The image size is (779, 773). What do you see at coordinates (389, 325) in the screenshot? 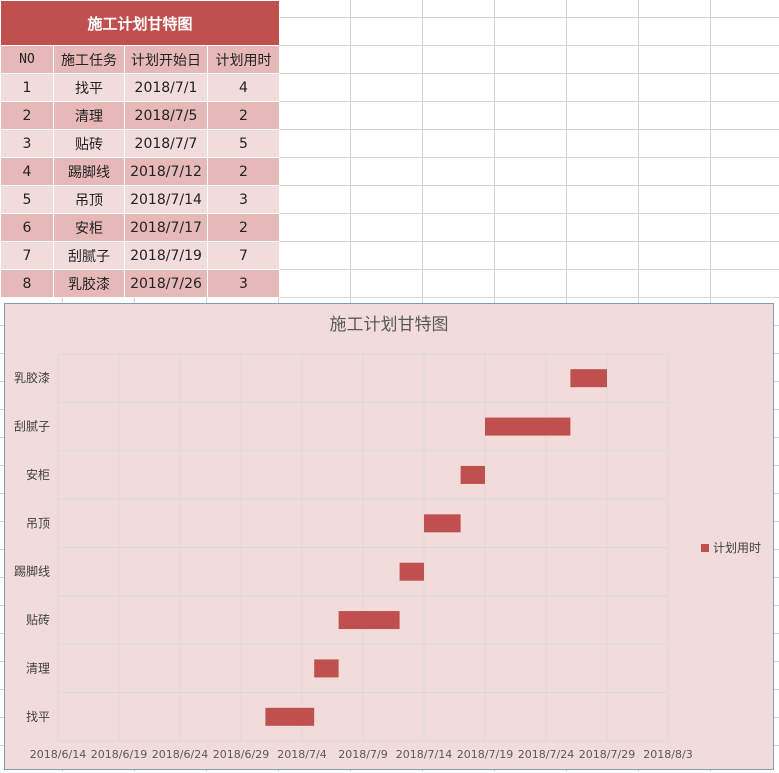
I see `chart-title: 施工计划甘特图` at bounding box center [389, 325].